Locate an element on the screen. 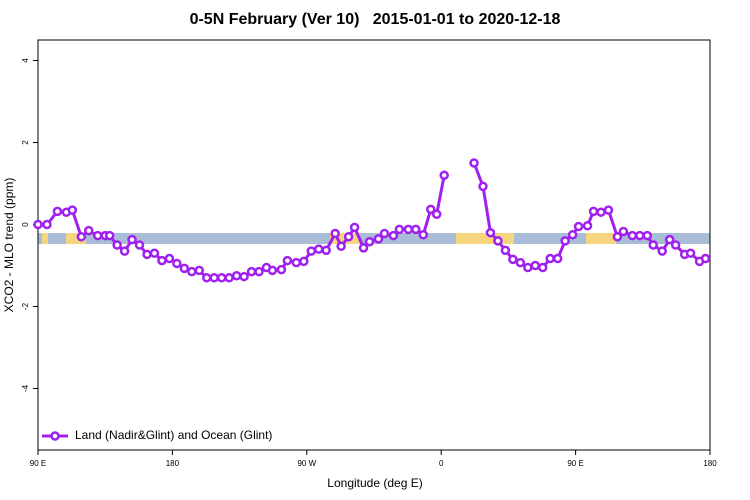 This screenshot has width=750, height=500. y-axis-label: XCO2 - MLO trend (ppm) is located at coordinates (9, 245).